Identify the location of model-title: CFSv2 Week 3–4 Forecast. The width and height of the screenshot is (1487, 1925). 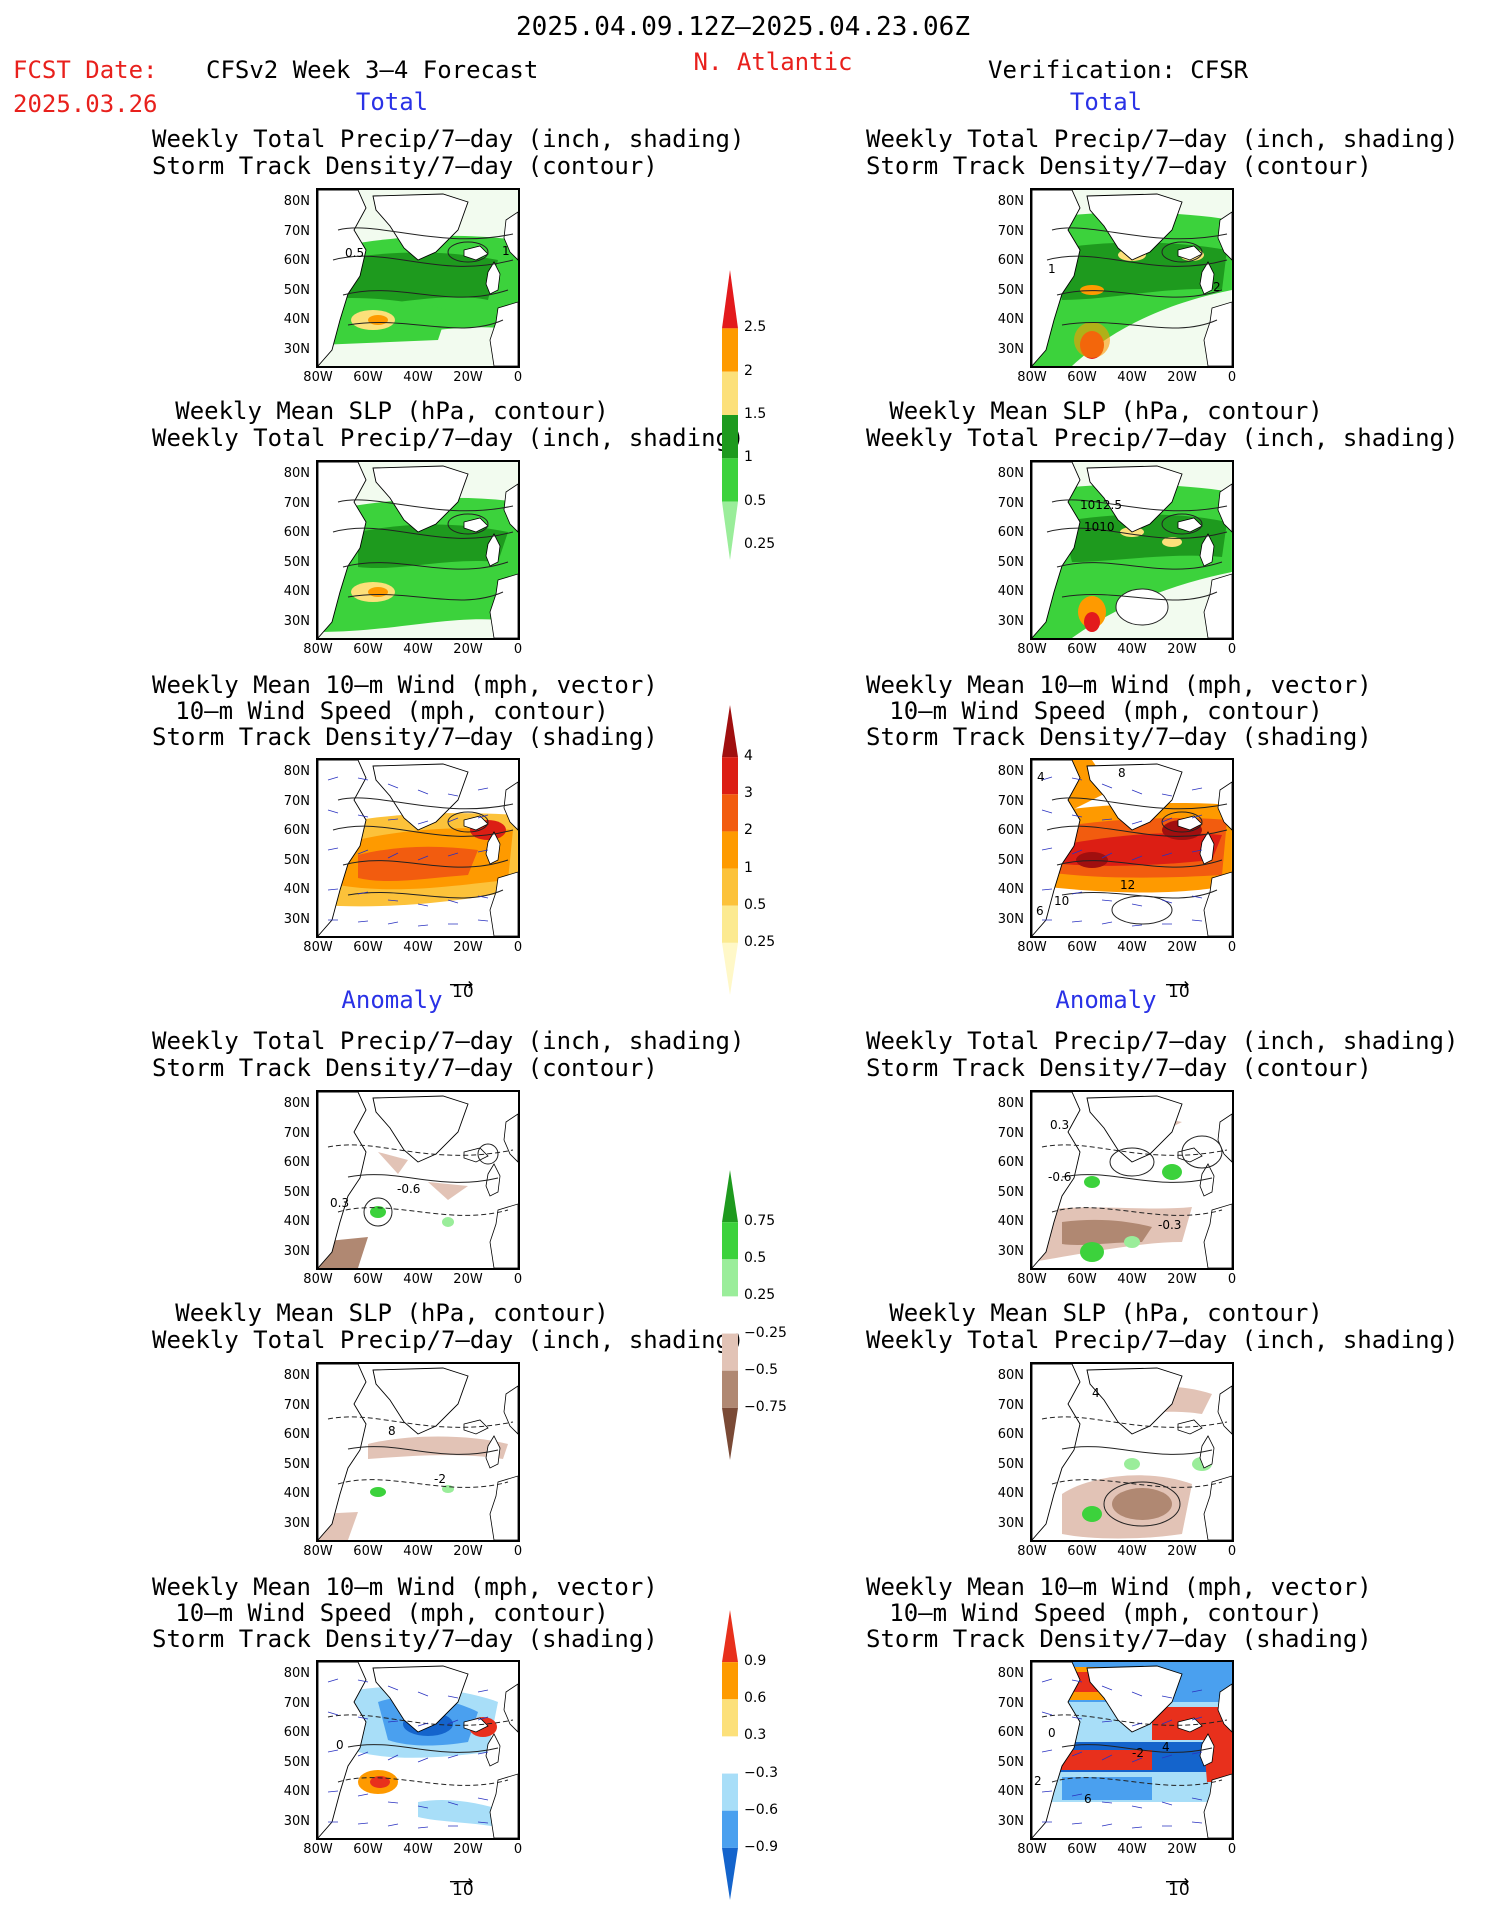
(372, 70).